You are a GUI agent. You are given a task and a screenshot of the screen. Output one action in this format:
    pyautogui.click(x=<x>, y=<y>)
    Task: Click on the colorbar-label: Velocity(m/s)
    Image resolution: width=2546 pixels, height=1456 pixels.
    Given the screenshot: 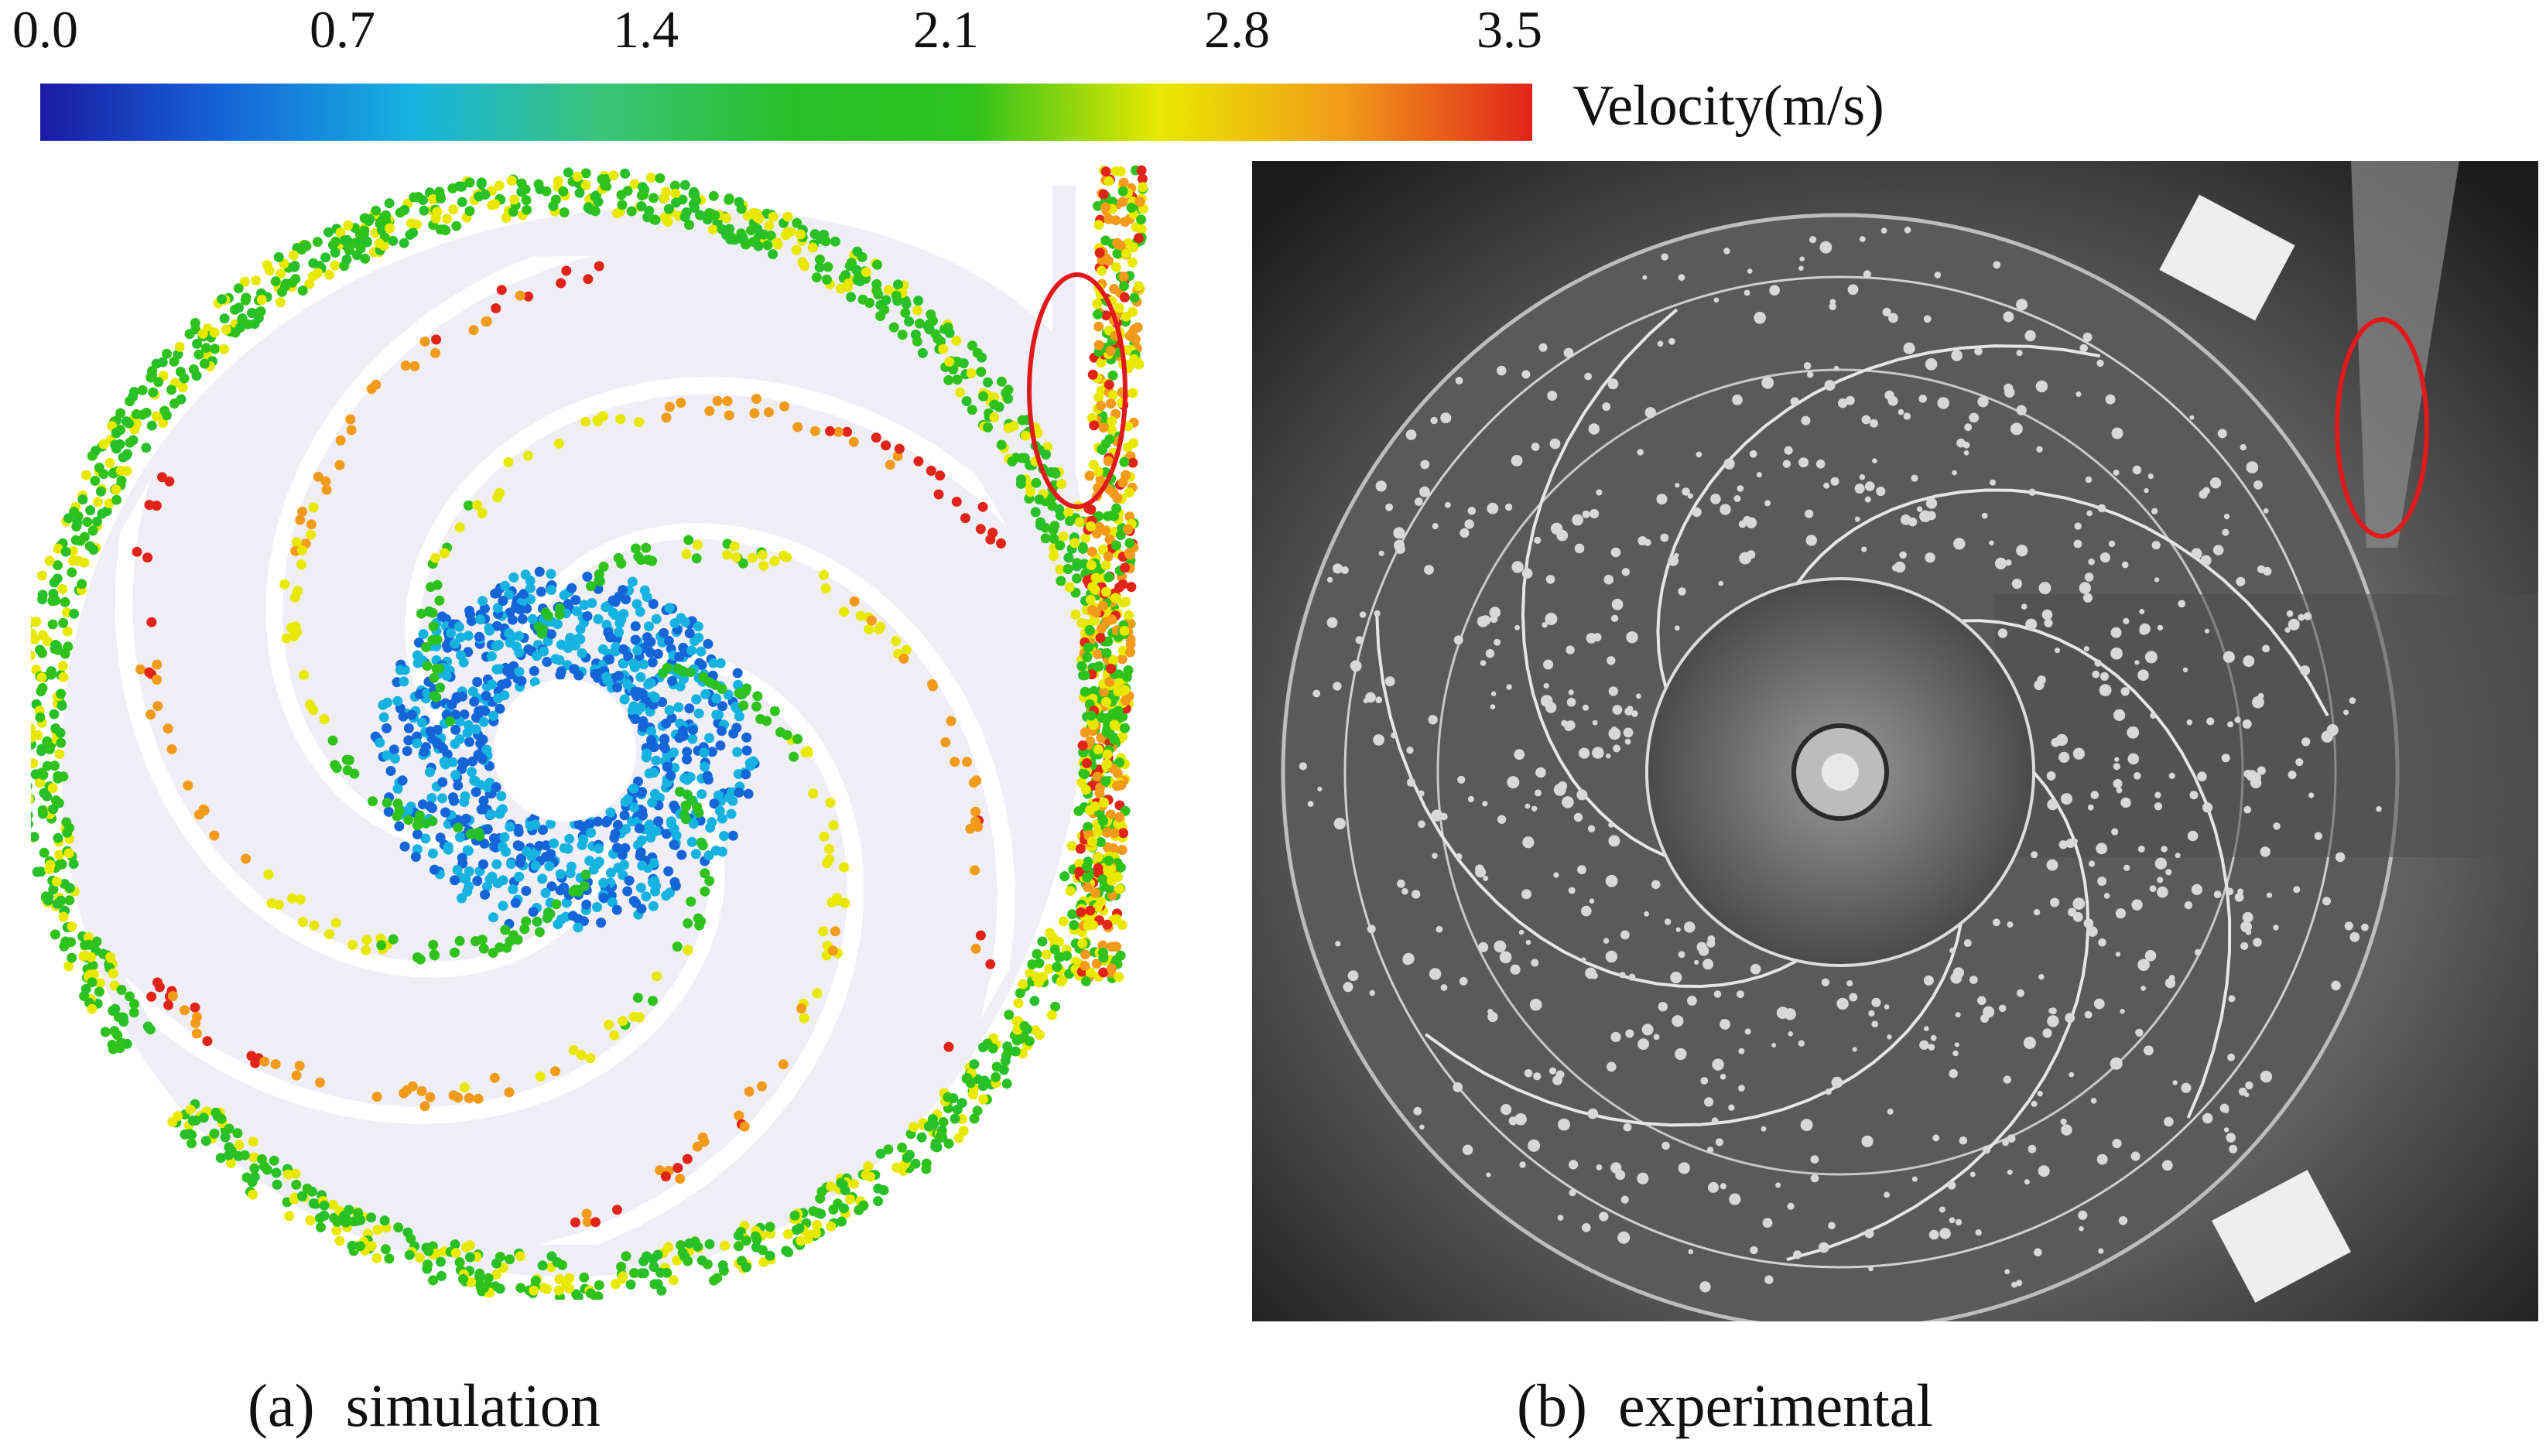 What is the action you would take?
    pyautogui.click(x=1728, y=106)
    